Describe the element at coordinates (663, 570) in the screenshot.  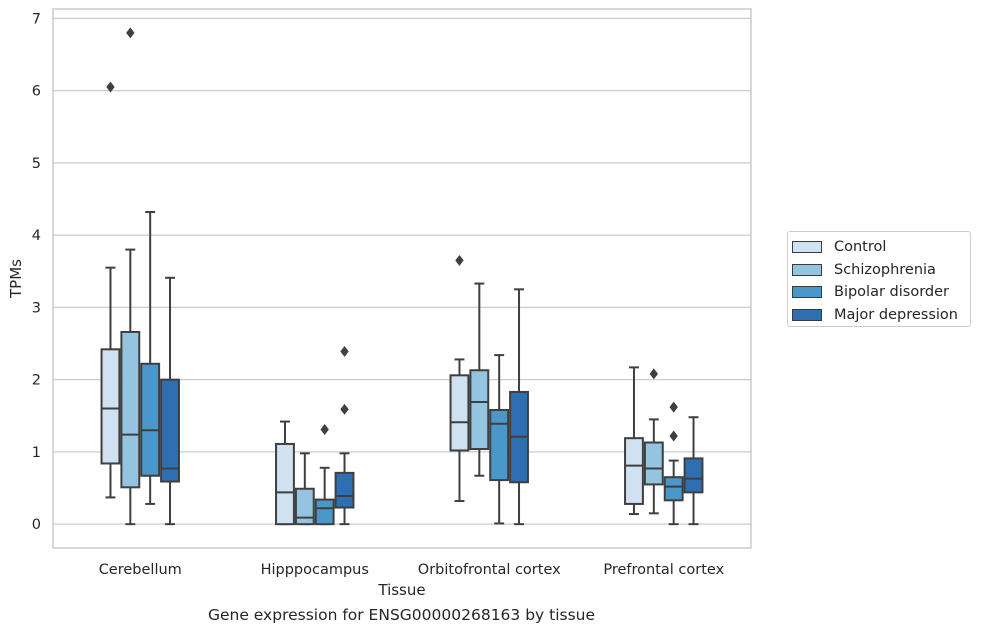
I see `x-tick-label: Prefrontal cortex` at that location.